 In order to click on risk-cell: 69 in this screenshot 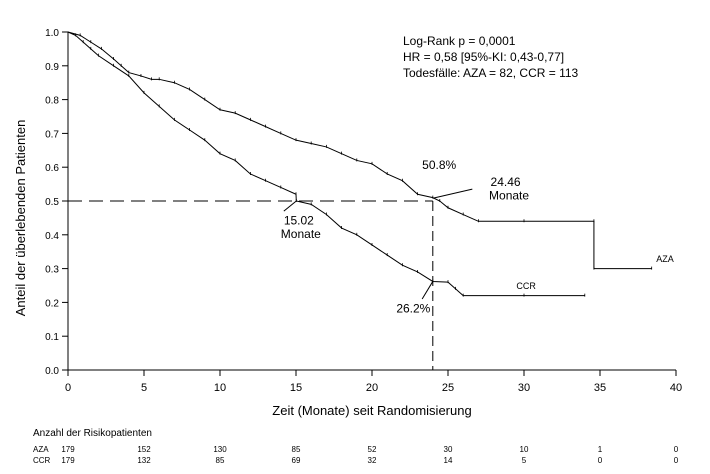, I will do `click(296, 460)`.